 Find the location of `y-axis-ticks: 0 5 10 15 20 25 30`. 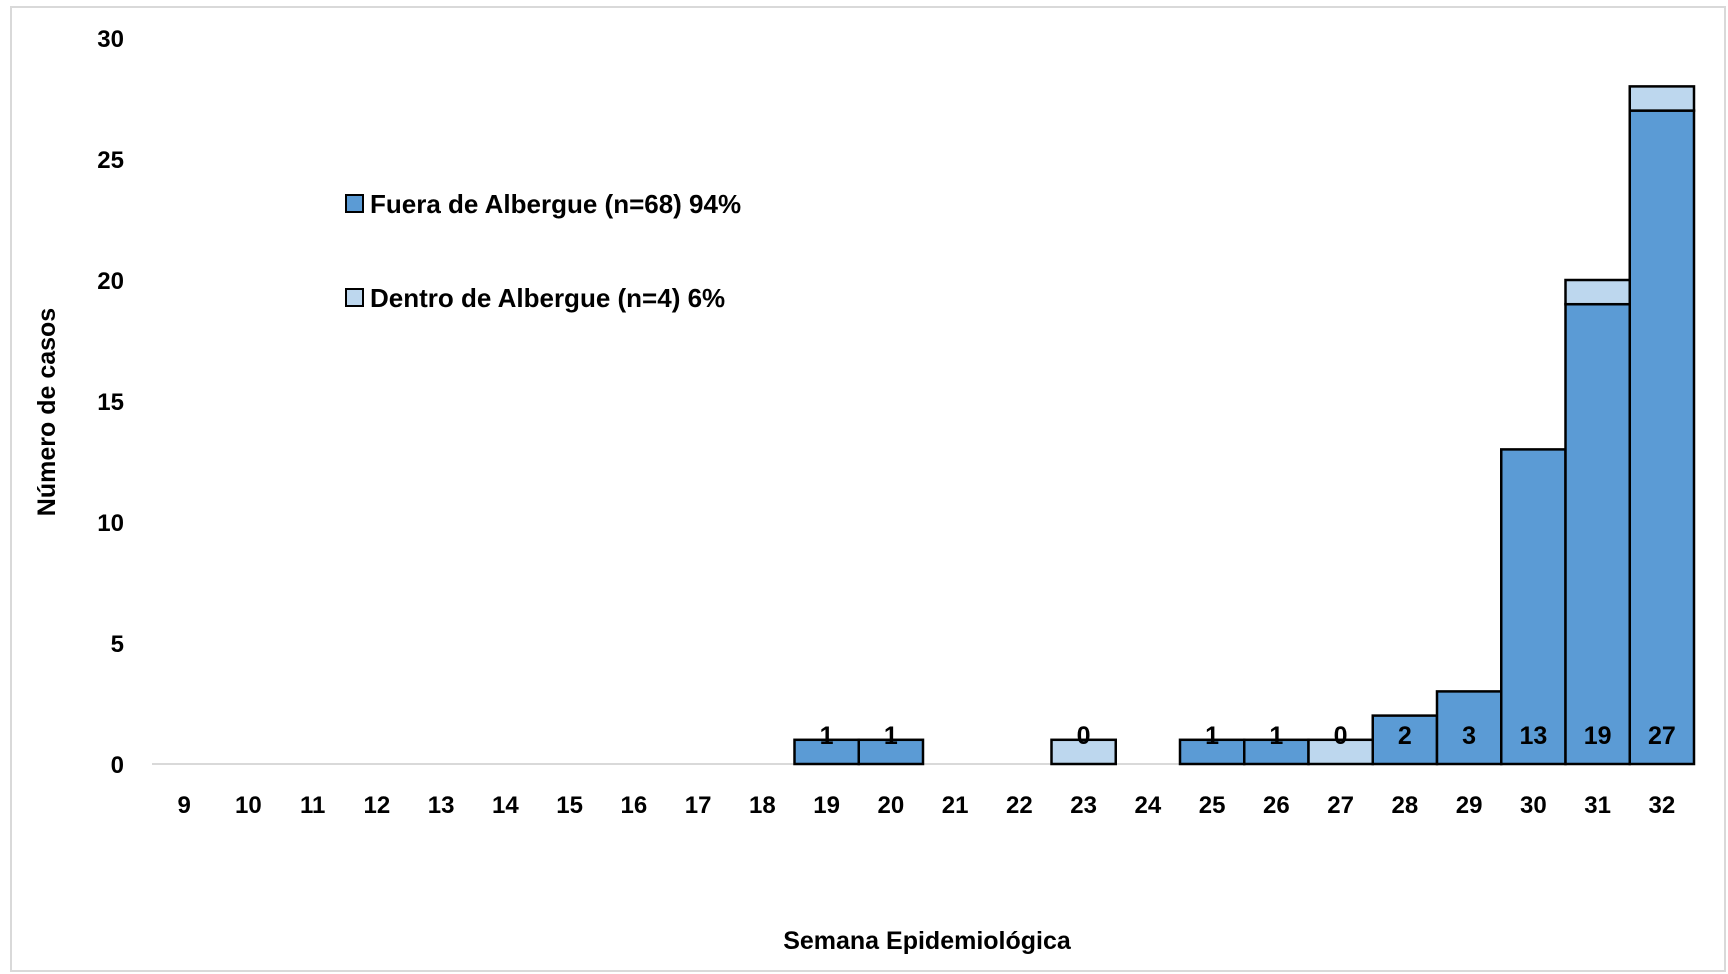

y-axis-ticks: 0 5 10 15 20 25 30 is located at coordinates (110, 402).